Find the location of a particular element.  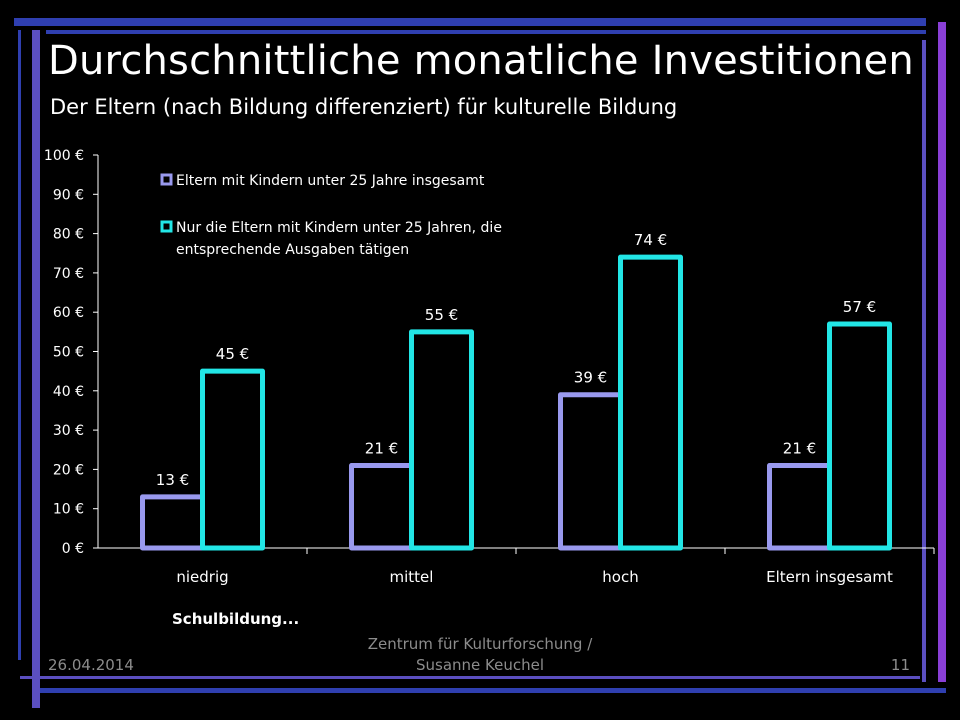

frame-left-thin-bar is located at coordinates (19, 345).